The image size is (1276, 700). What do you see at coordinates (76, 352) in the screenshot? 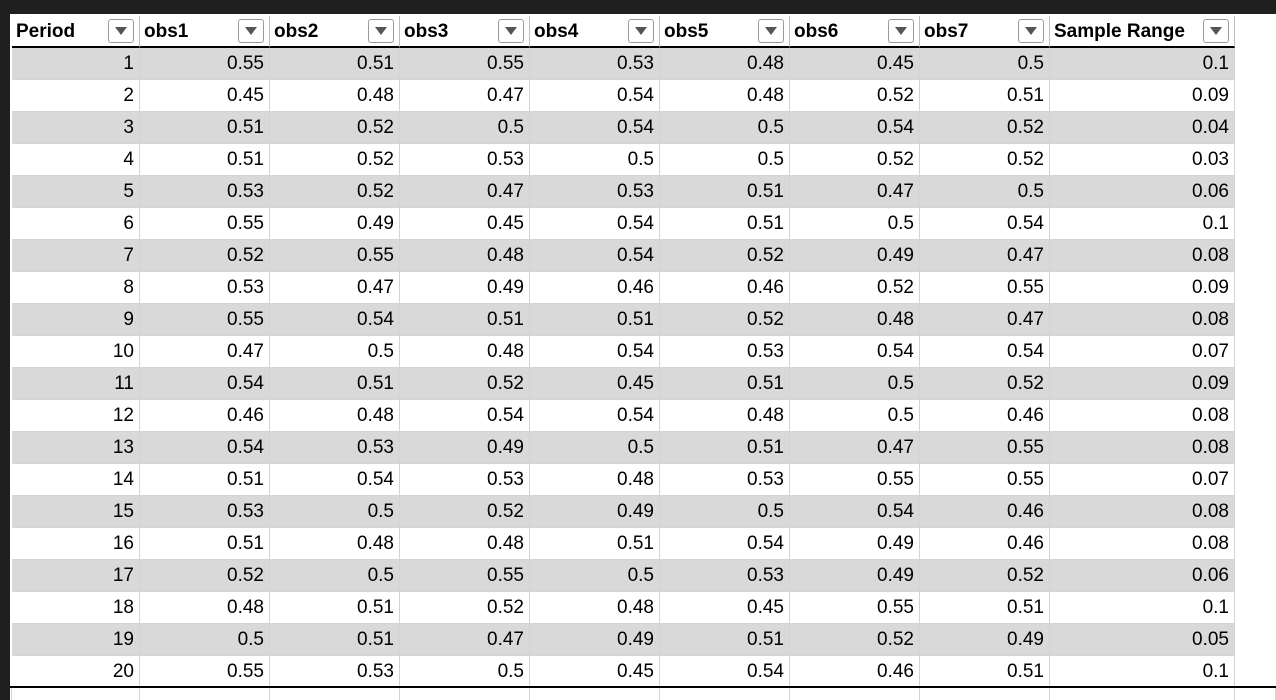
I see `table-cell: 10` at bounding box center [76, 352].